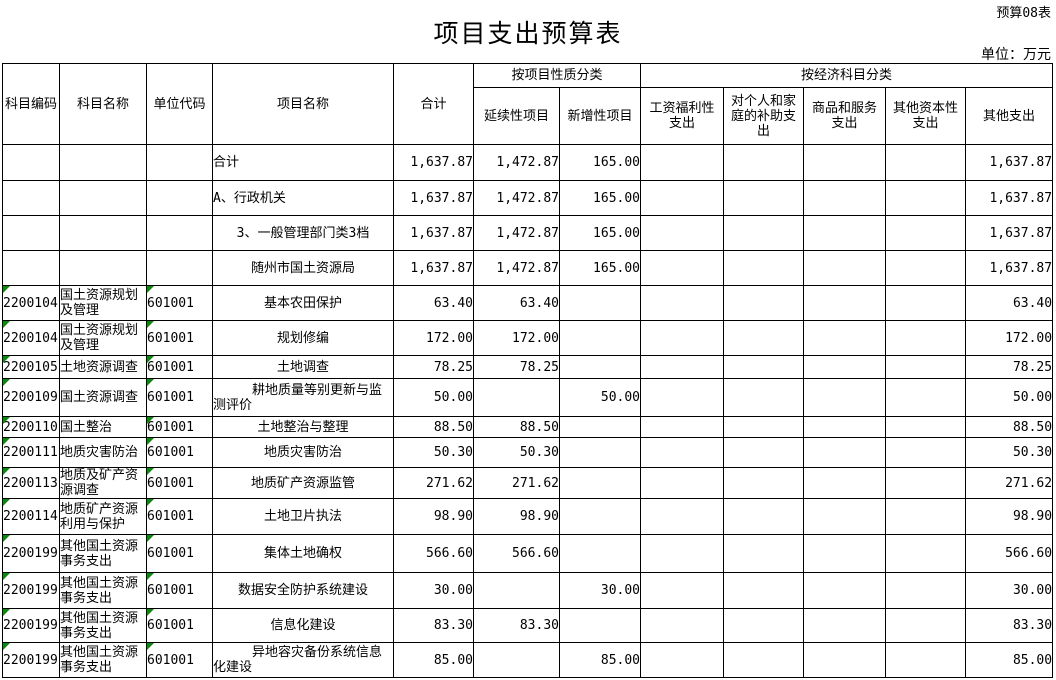 The width and height of the screenshot is (1056, 680). What do you see at coordinates (516, 452) in the screenshot?
I see `cell-continuing: 50.30` at bounding box center [516, 452].